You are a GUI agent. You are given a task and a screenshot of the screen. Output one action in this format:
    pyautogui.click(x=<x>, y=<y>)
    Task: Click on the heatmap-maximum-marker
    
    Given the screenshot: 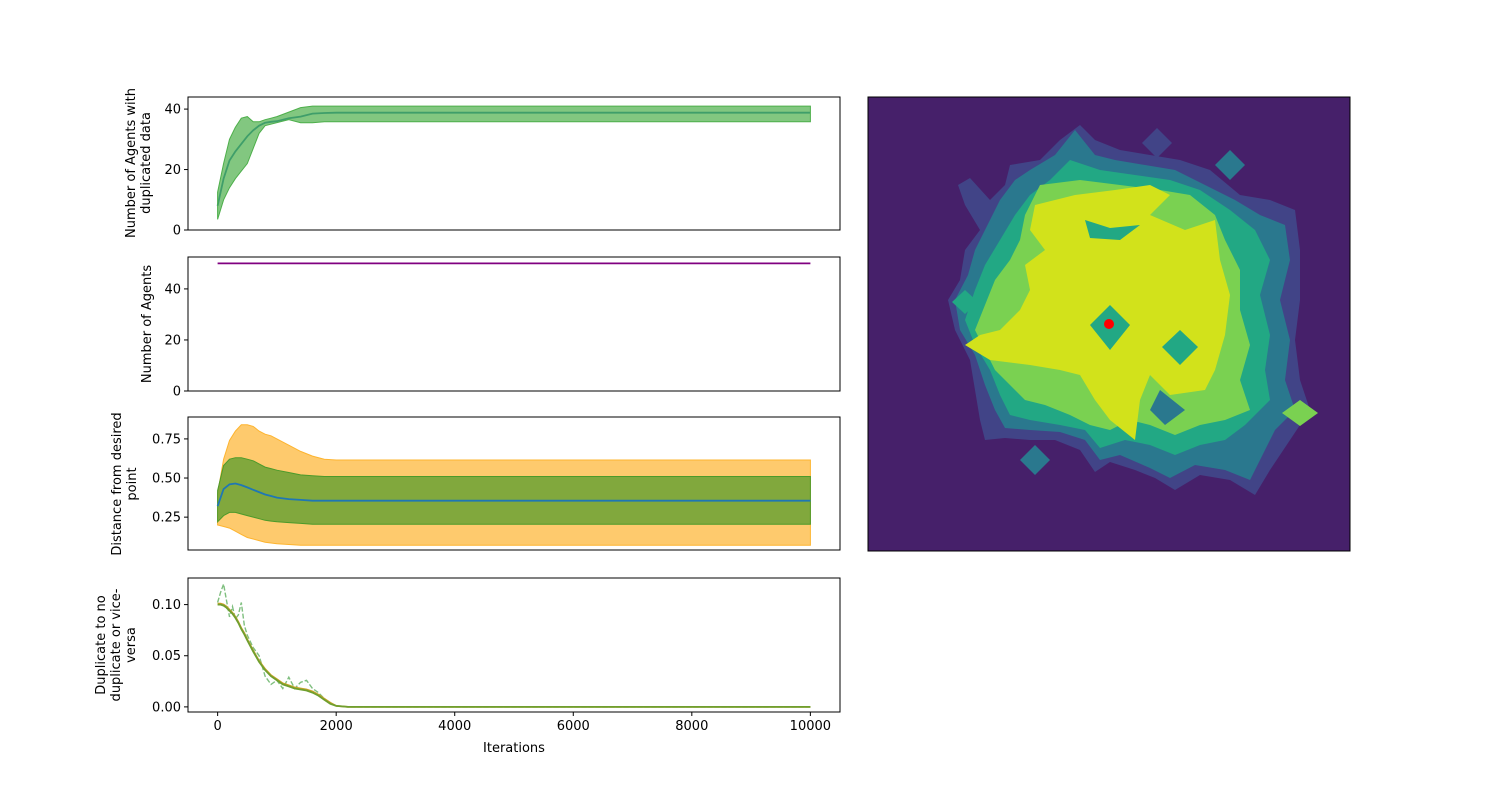 What is the action you would take?
    pyautogui.click(x=1109, y=324)
    